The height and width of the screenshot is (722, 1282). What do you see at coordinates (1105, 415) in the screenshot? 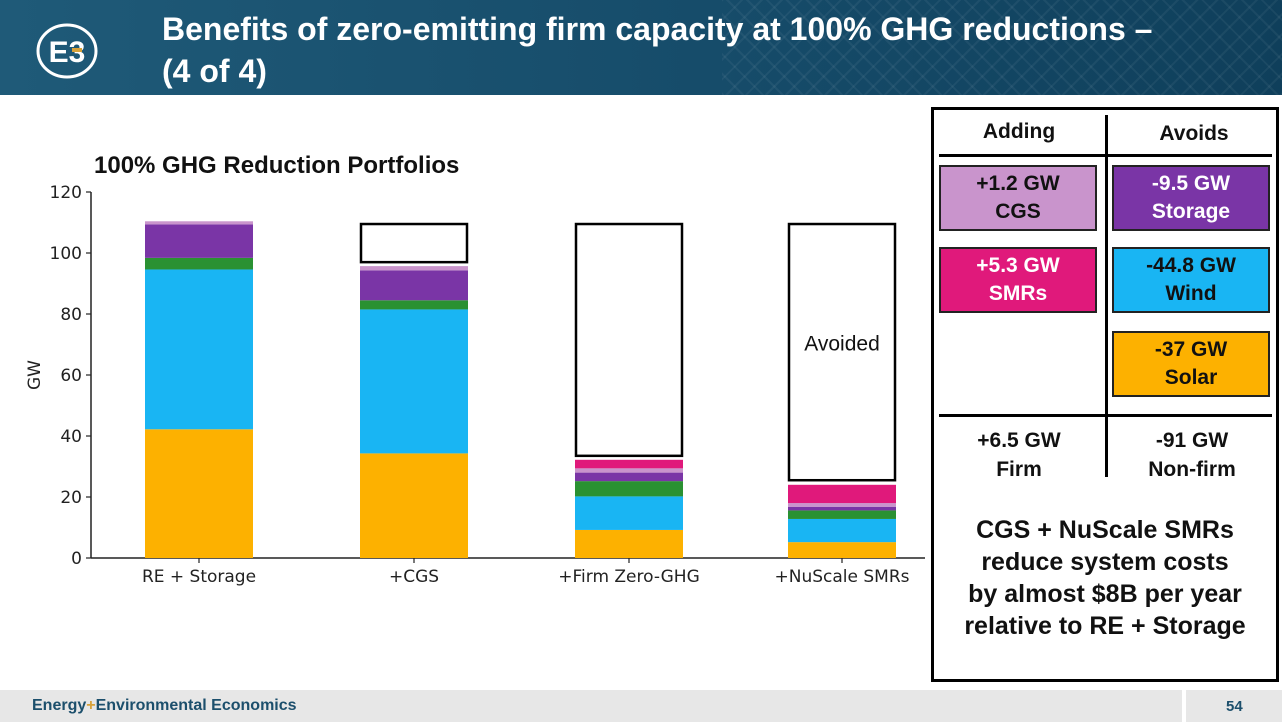
I see `panel-divider-middle` at bounding box center [1105, 415].